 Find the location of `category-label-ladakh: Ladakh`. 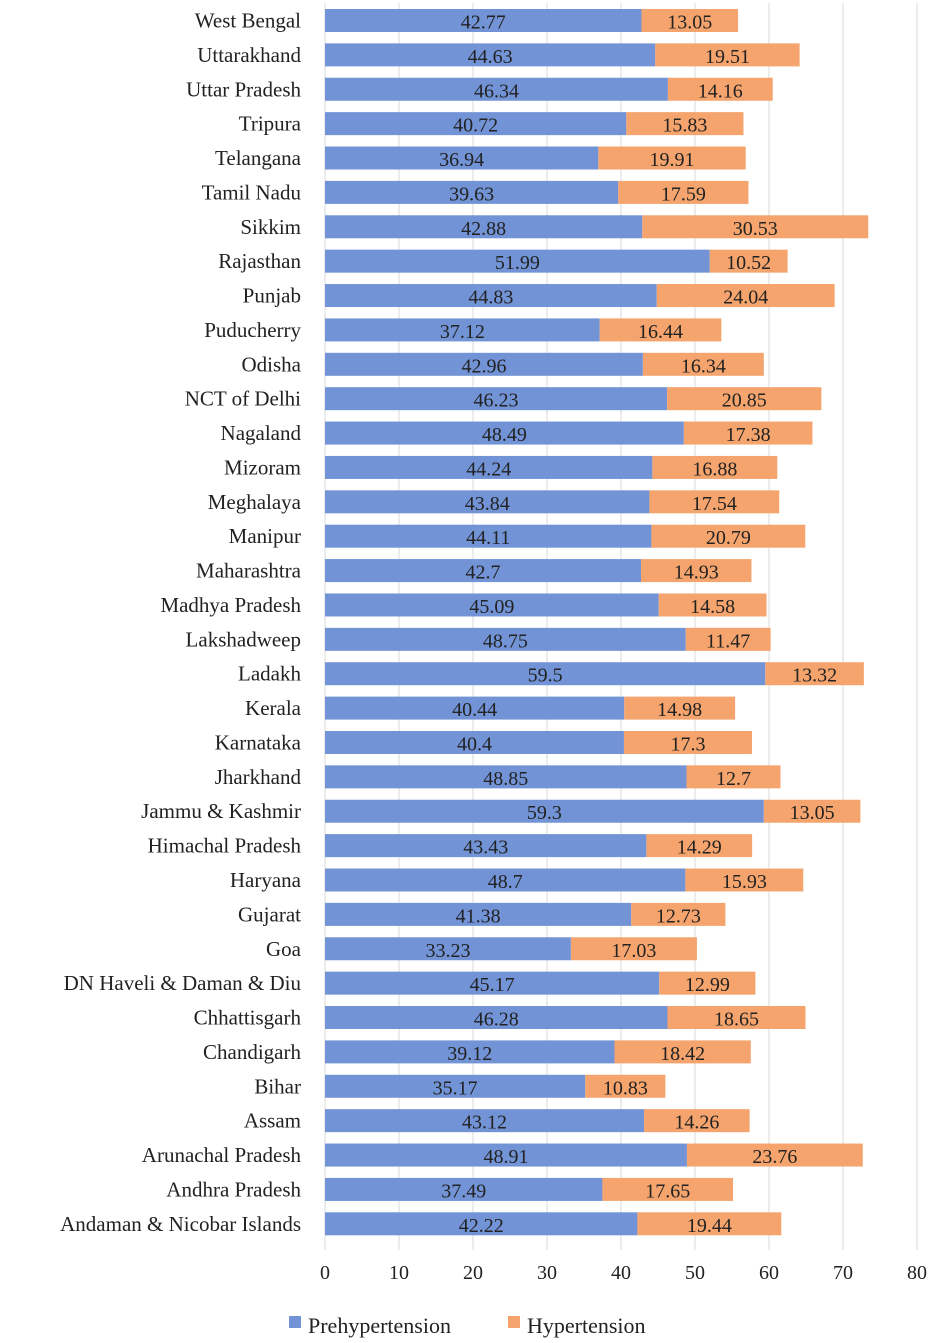

category-label-ladakh: Ladakh is located at coordinates (269, 674).